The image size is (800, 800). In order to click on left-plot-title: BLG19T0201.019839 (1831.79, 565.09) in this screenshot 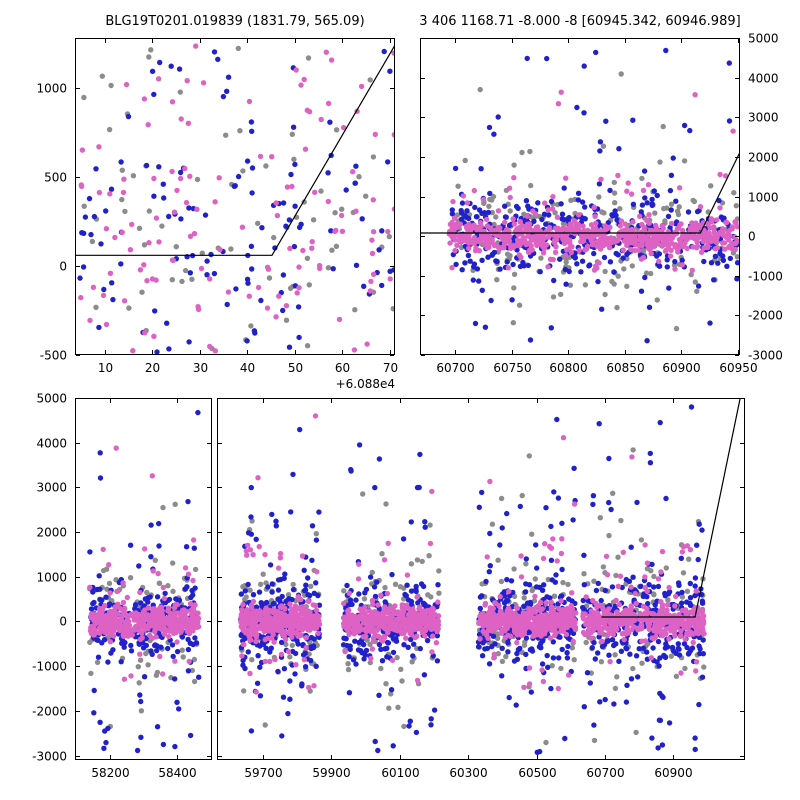, I will do `click(235, 21)`.